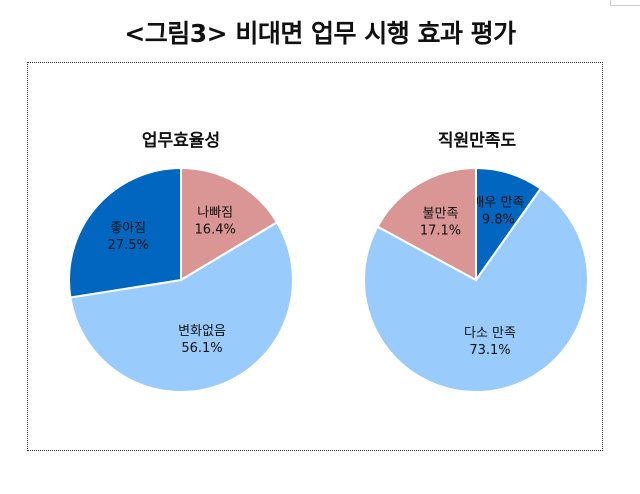  Describe the element at coordinates (320, 33) in the screenshot. I see `figure-title: <그림3> 비대면 업무 시행 효과 평가` at that location.